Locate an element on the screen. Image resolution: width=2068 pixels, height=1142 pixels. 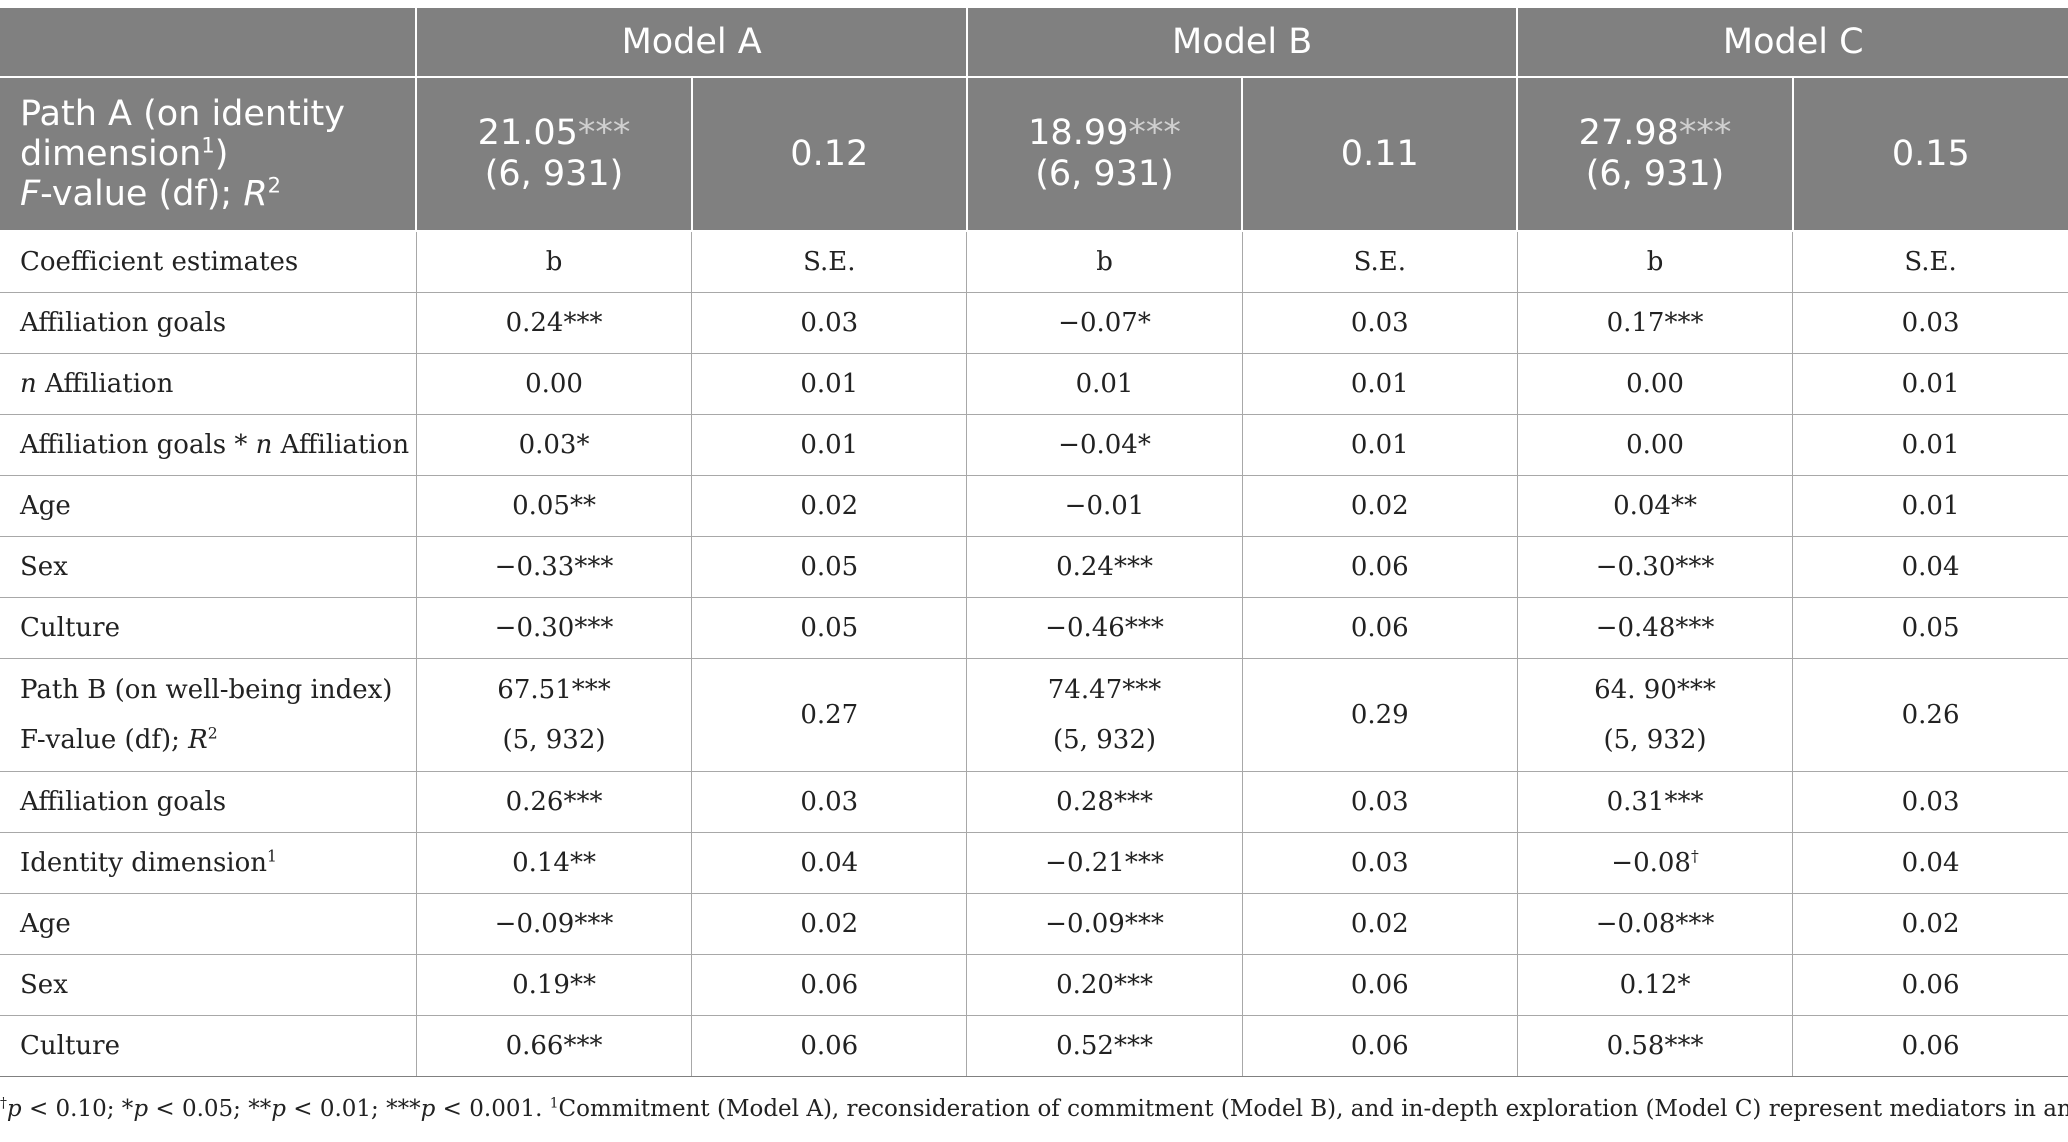
model-b-header: Model B is located at coordinates (1242, 43).